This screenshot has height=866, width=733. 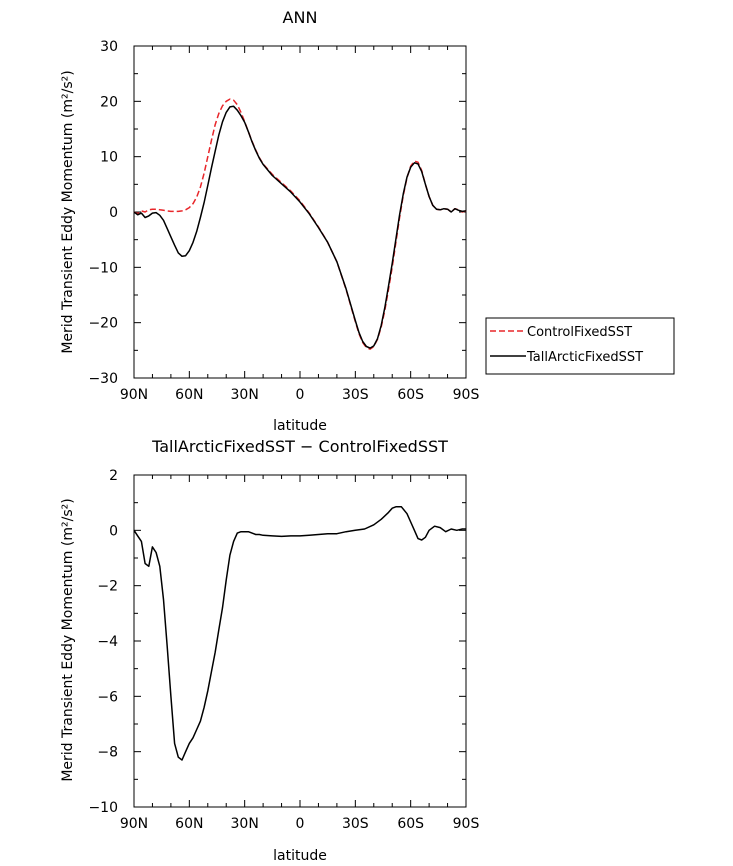 I want to click on bottom-chart-title: TallArcticFixedSST − ControlFixedSST, so click(x=299, y=446).